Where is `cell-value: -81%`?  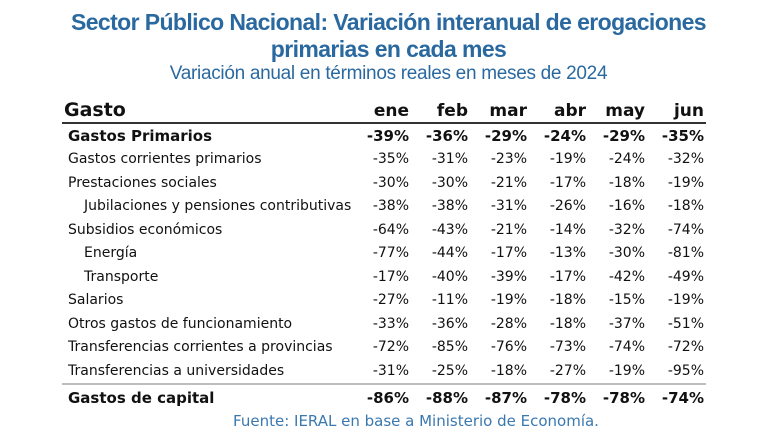
cell-value: -81% is located at coordinates (685, 253).